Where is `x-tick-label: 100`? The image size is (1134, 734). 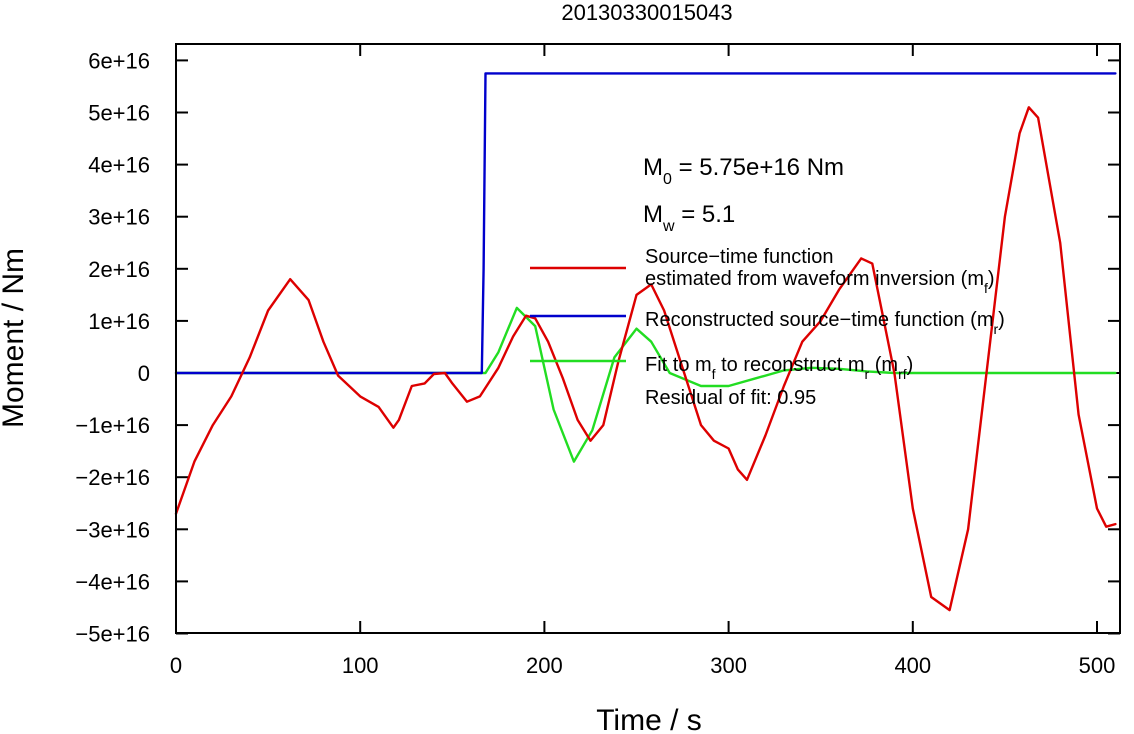 x-tick-label: 100 is located at coordinates (360, 665).